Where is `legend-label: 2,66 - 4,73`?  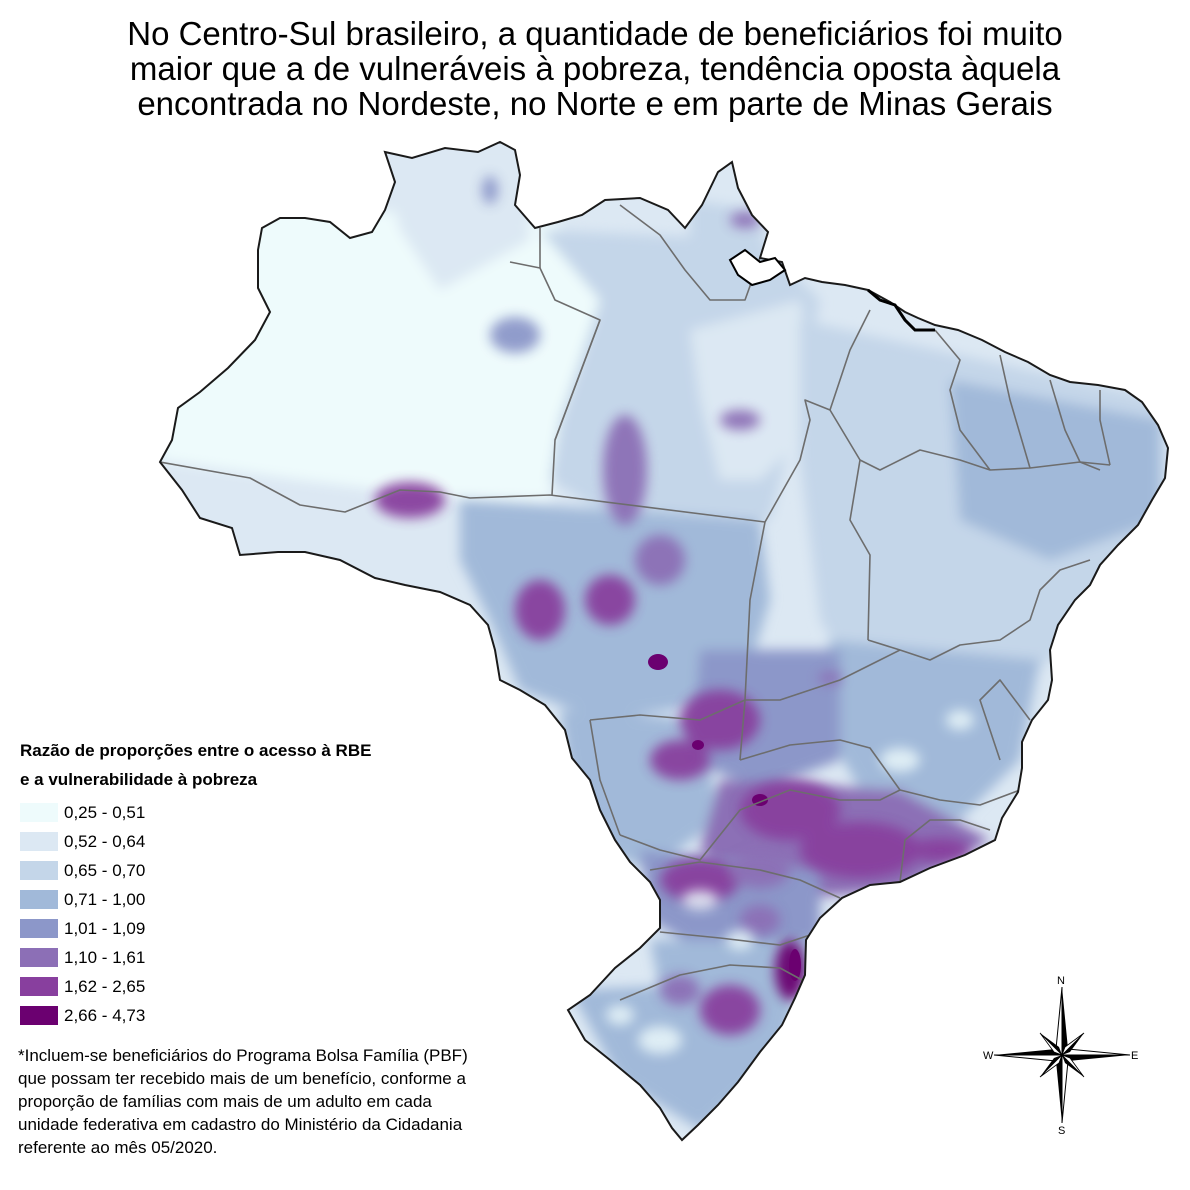 legend-label: 2,66 - 4,73 is located at coordinates (105, 1015).